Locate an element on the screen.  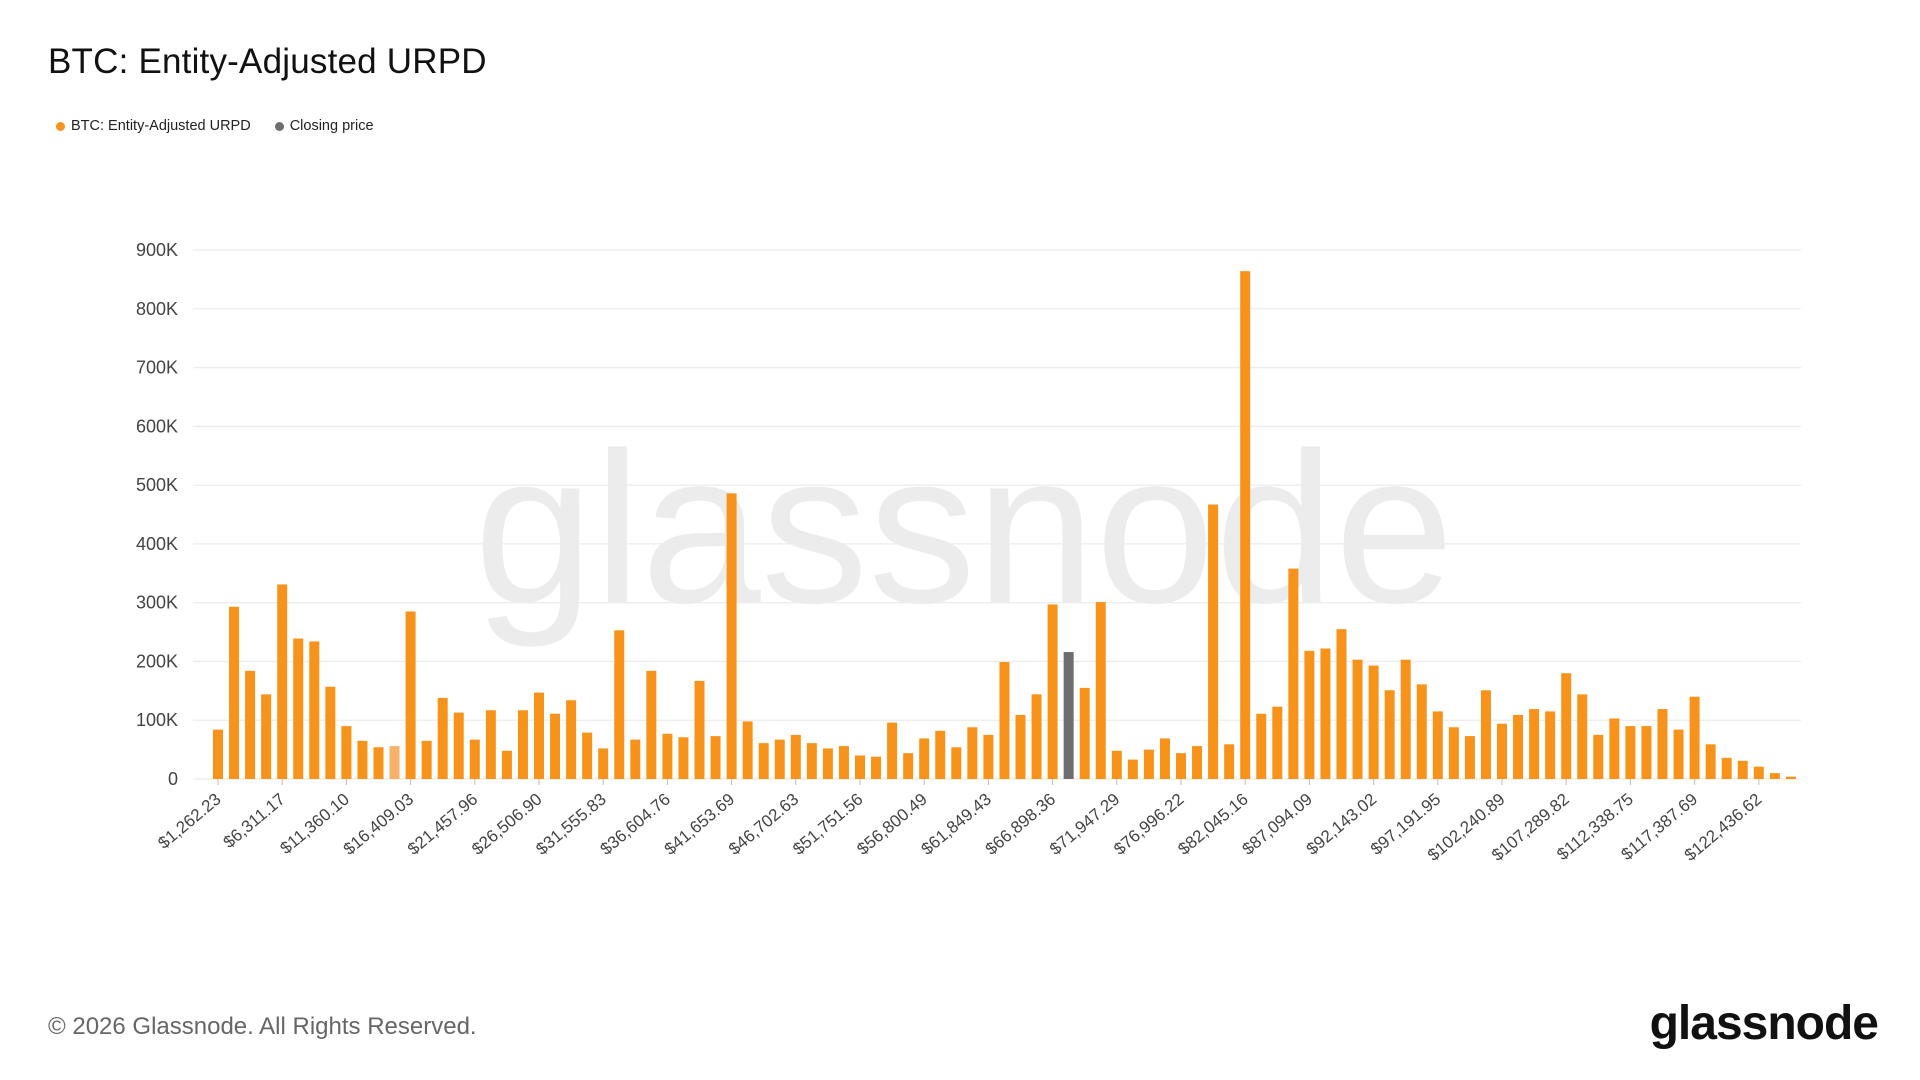
legend-item-closing-price: Closing price is located at coordinates (324, 126).